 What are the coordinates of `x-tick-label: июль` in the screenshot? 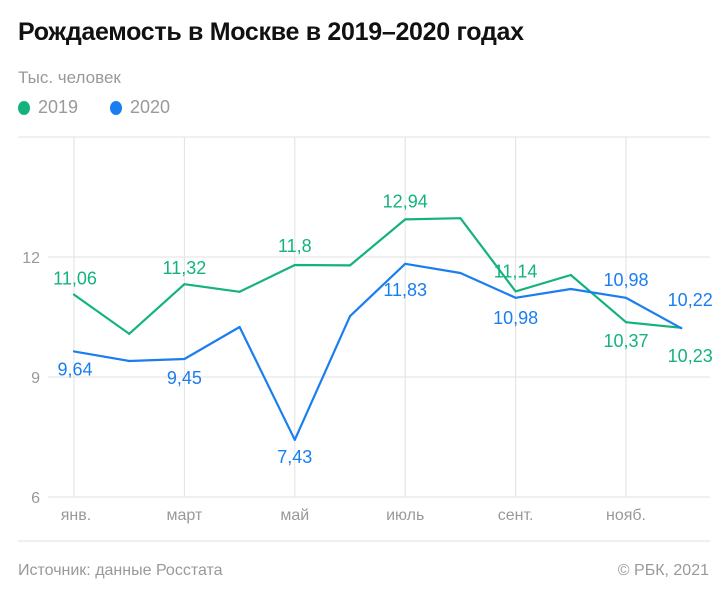 It's located at (405, 515).